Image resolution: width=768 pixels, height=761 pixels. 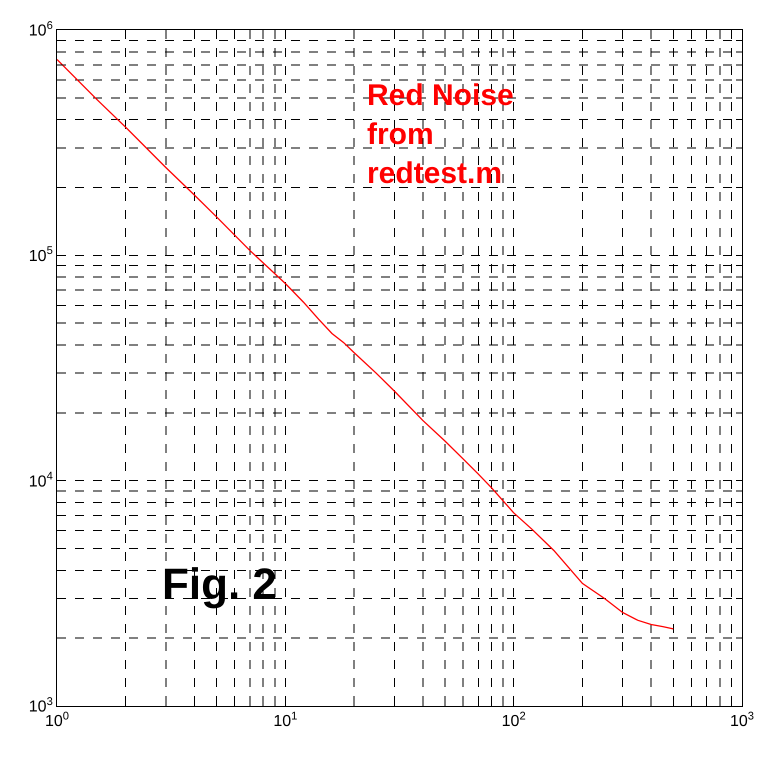 What do you see at coordinates (742, 720) in the screenshot?
I see `x-tick-label: 10$^{3}$` at bounding box center [742, 720].